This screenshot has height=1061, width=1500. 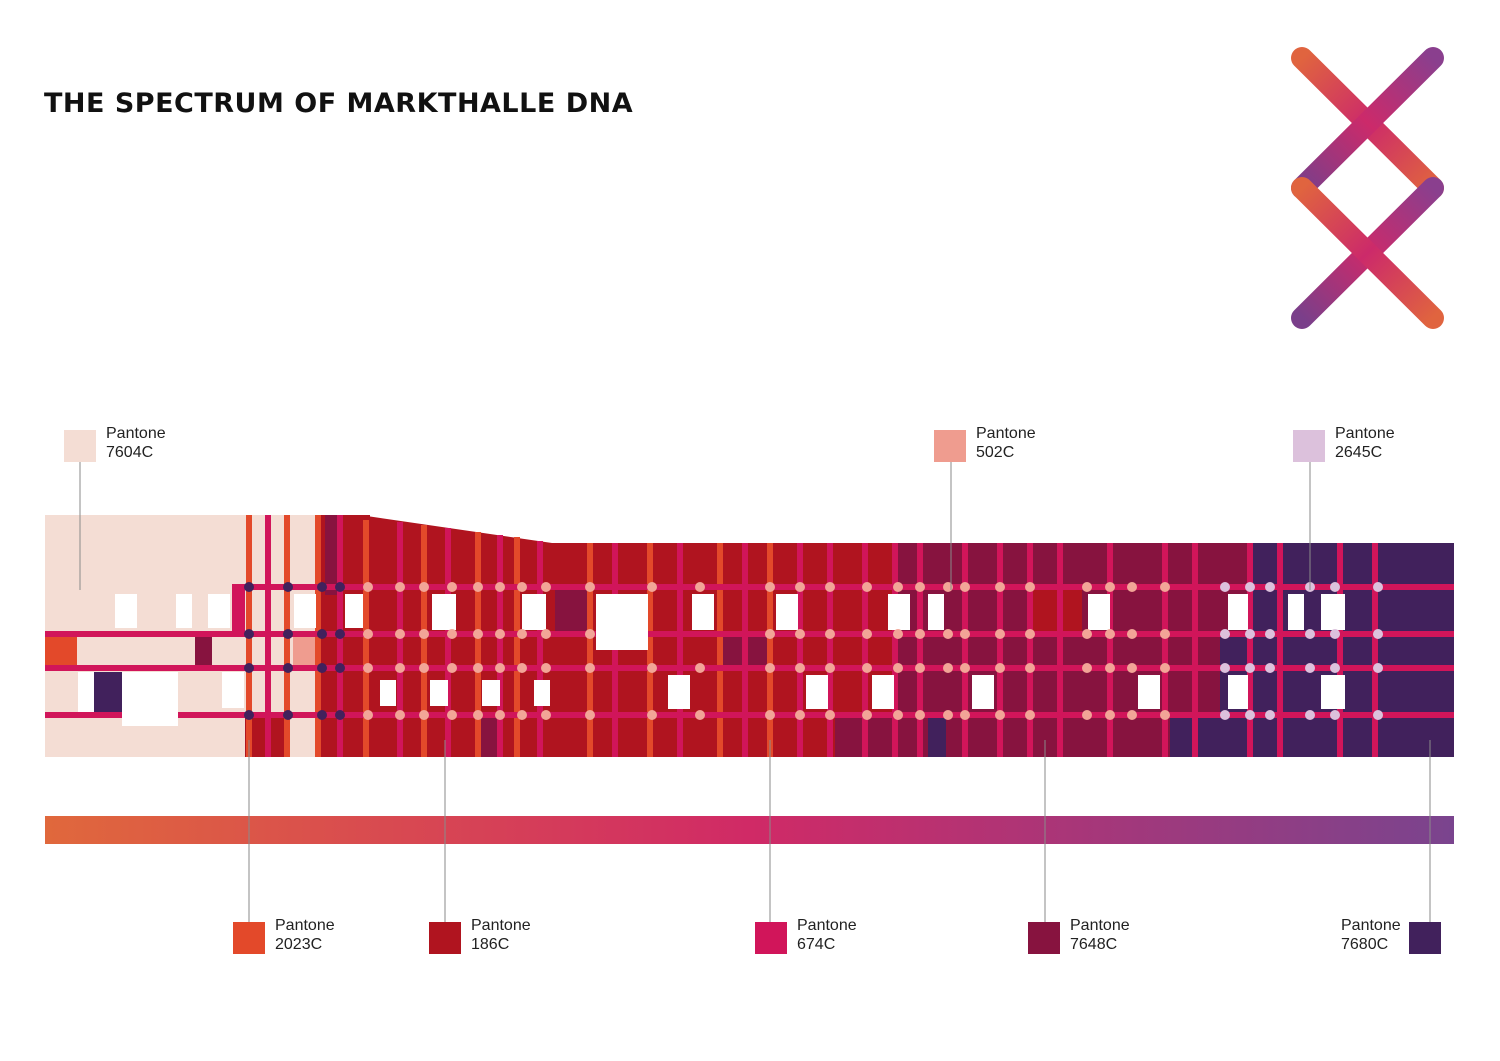 I want to click on legend-7648c: Pantone 7648C, so click(x=1079, y=935).